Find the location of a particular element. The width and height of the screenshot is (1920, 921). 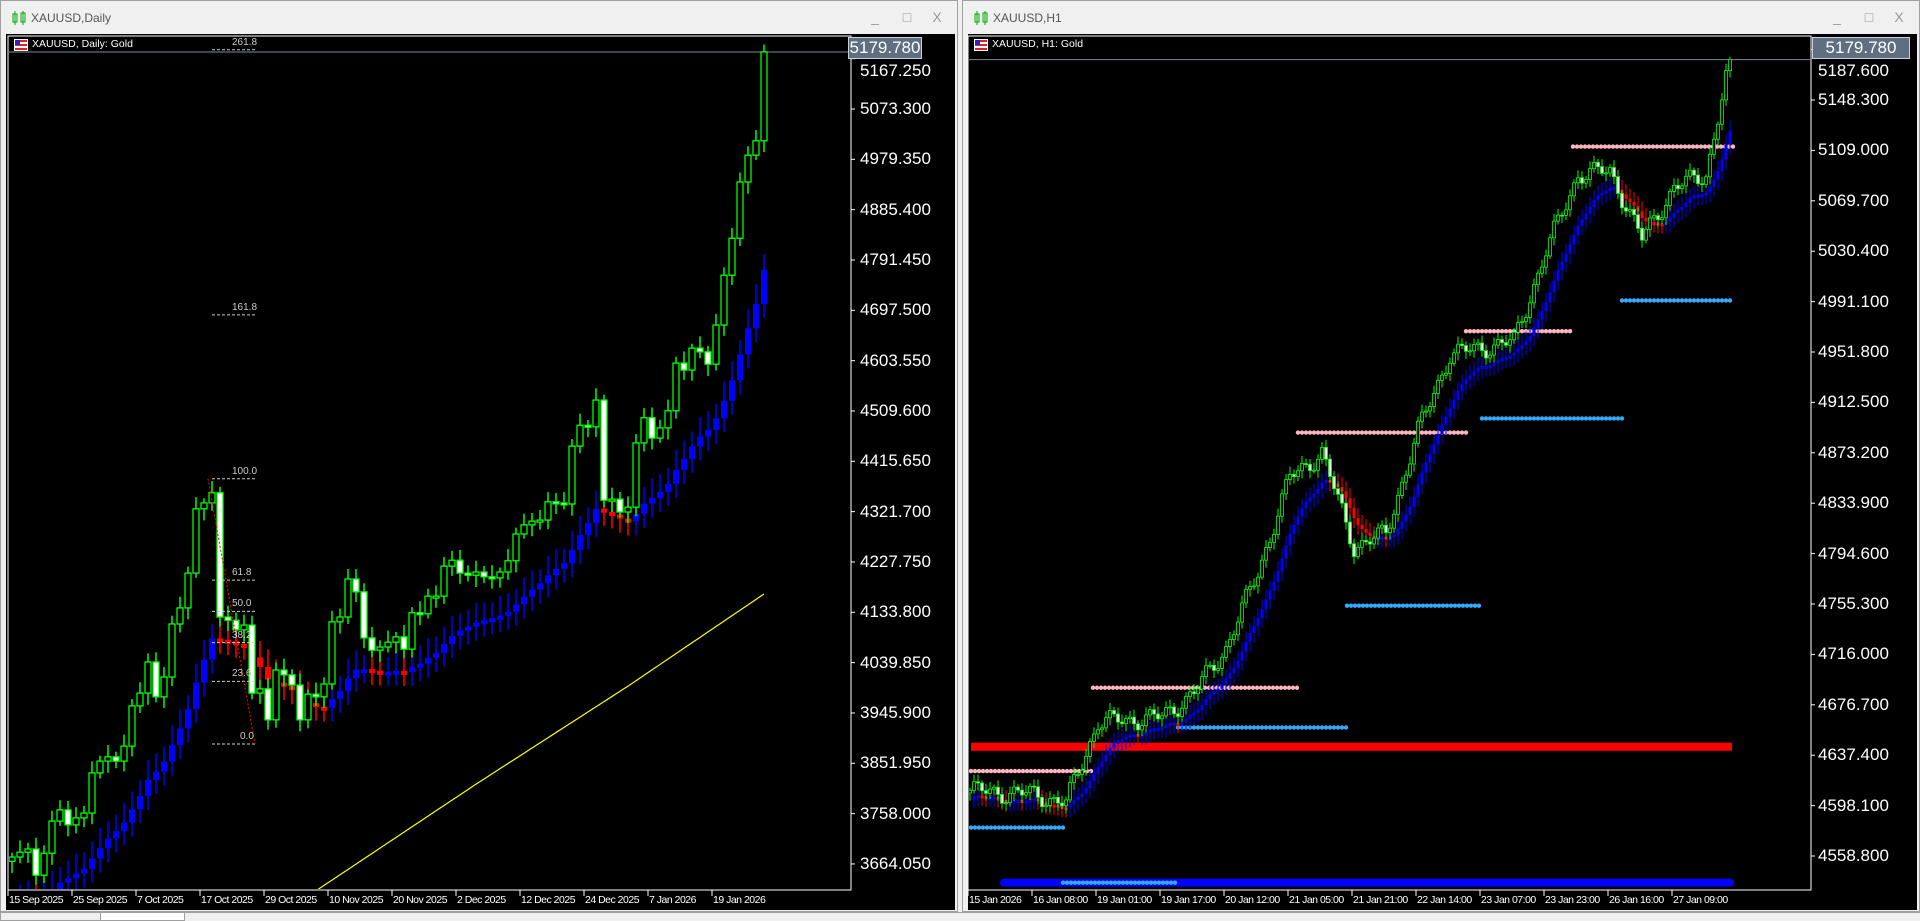

window-titlebar: XAUUSD,Daily _ □ X is located at coordinates (479, 17).